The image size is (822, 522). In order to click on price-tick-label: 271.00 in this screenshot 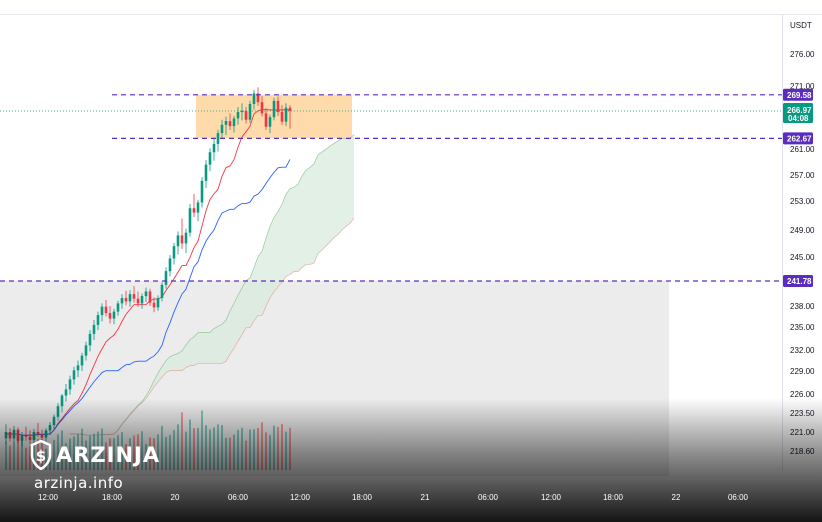, I will do `click(802, 86)`.